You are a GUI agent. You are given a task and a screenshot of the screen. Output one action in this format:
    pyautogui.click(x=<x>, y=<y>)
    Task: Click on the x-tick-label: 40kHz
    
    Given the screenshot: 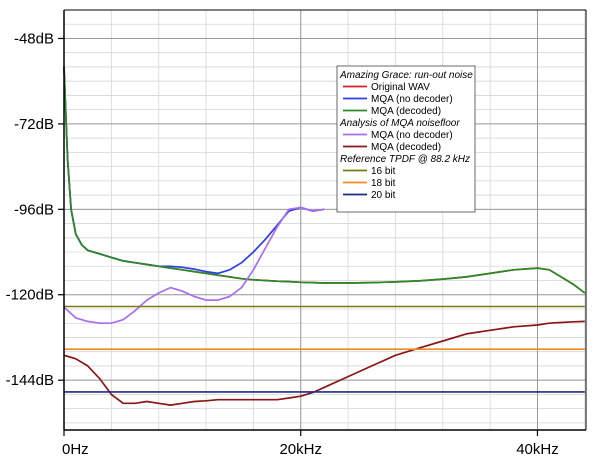 What is the action you would take?
    pyautogui.click(x=537, y=449)
    